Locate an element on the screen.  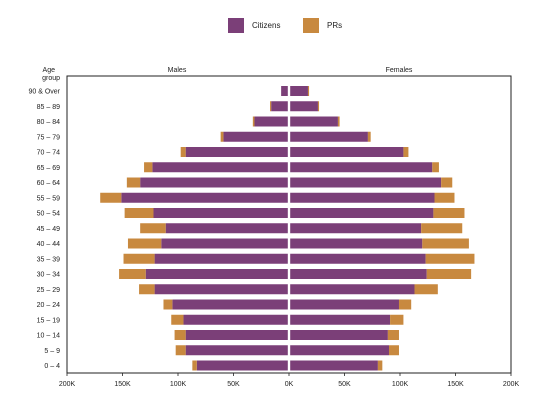
legend-label-prs: PRs is located at coordinates (334, 25).